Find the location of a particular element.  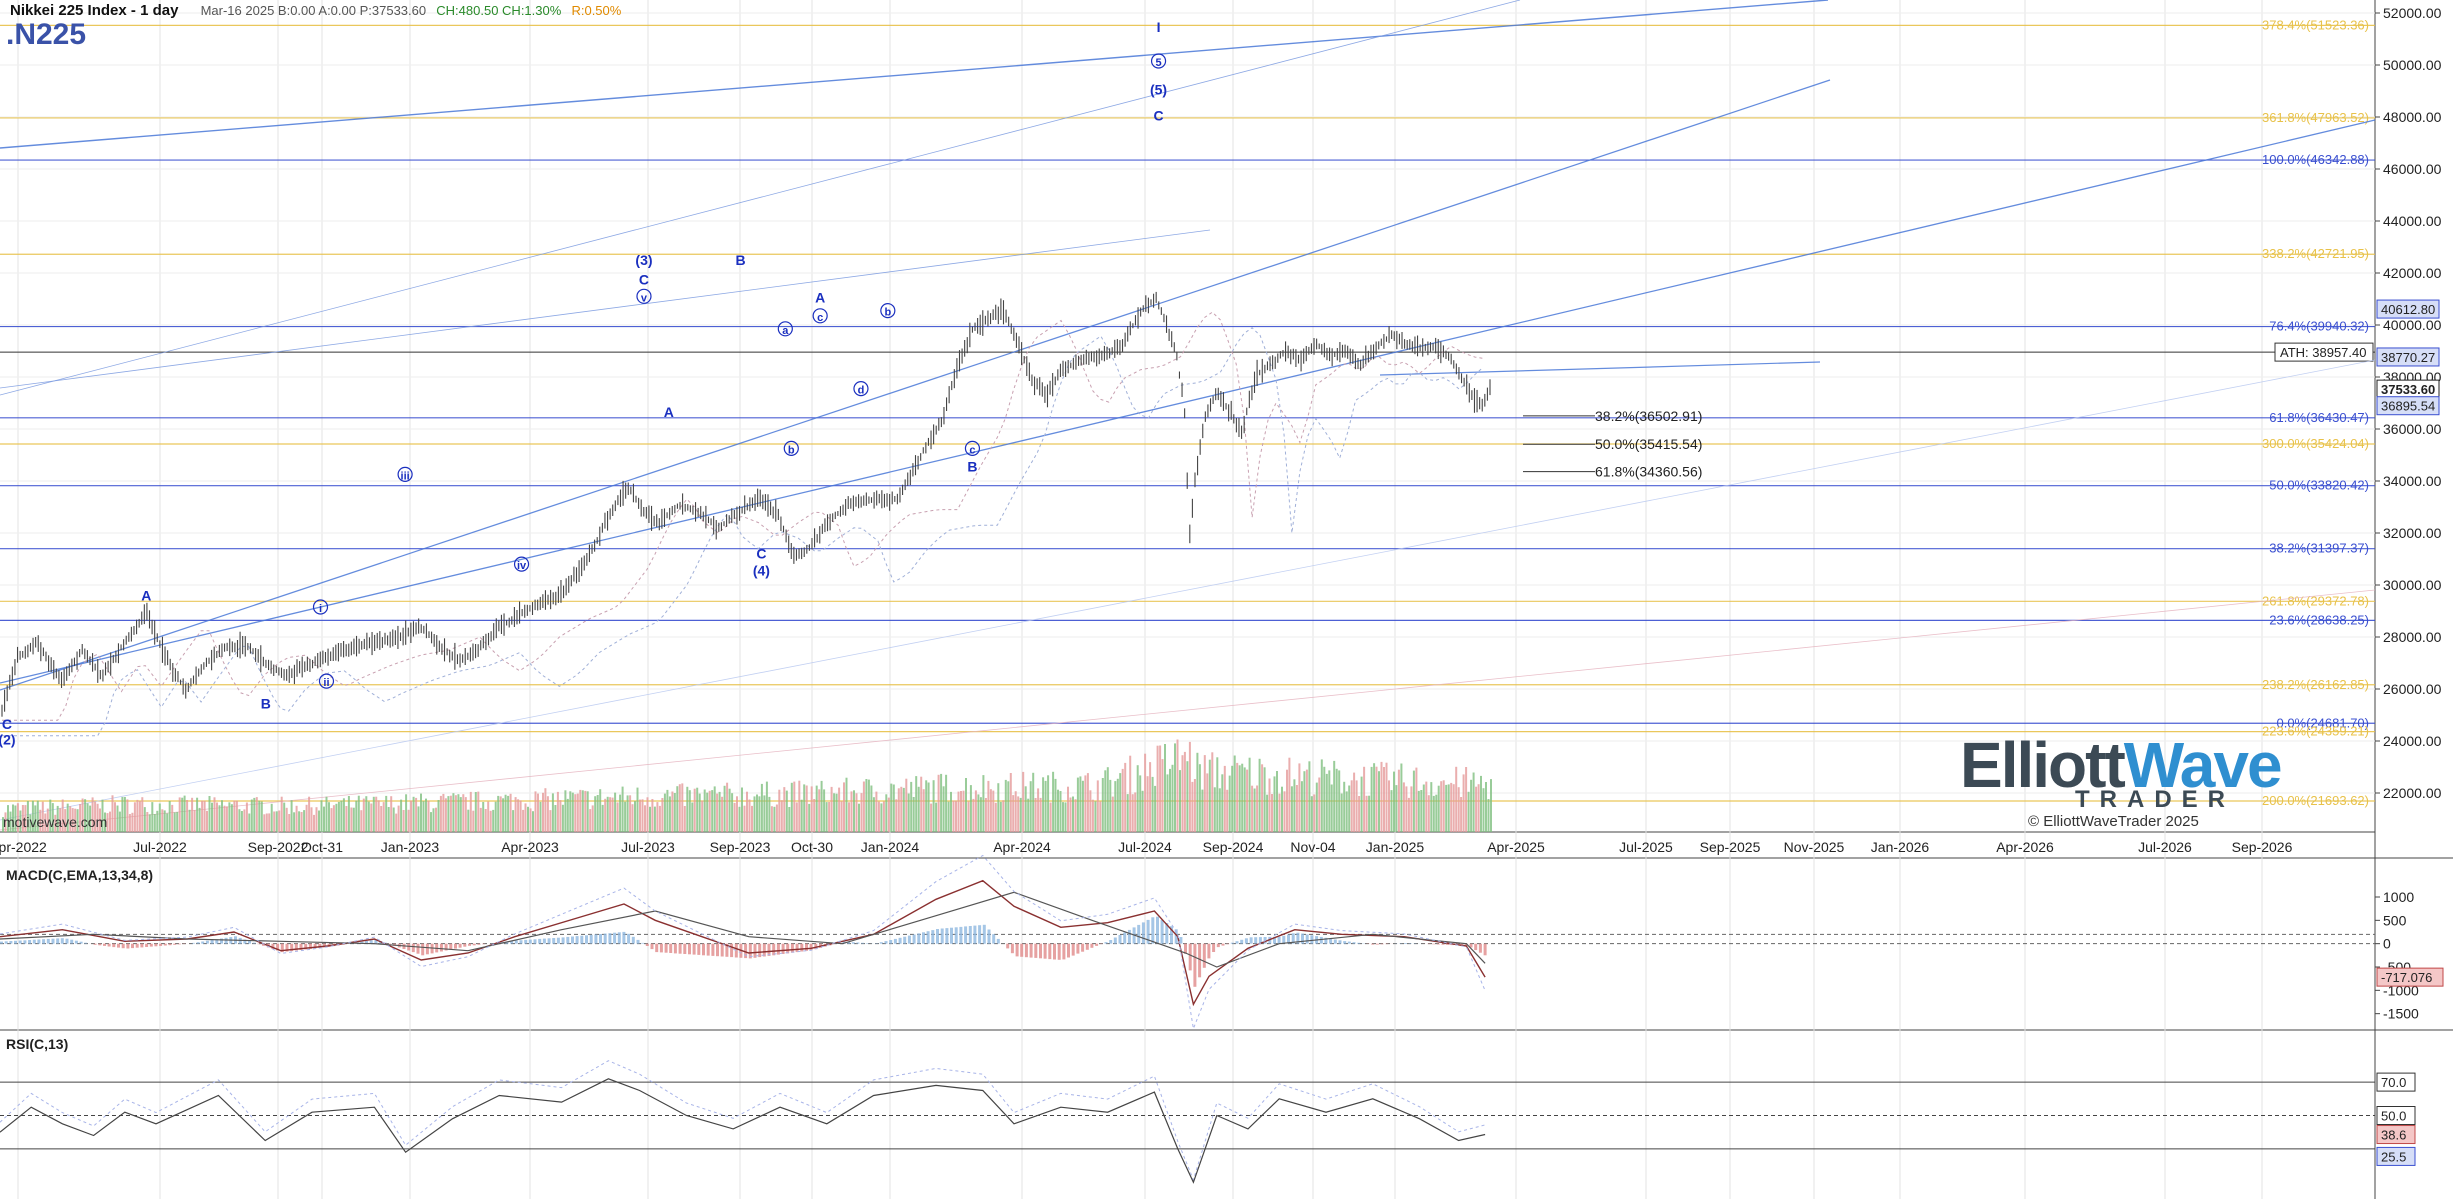

price-tick-label: 34000.00 is located at coordinates (2412, 481).